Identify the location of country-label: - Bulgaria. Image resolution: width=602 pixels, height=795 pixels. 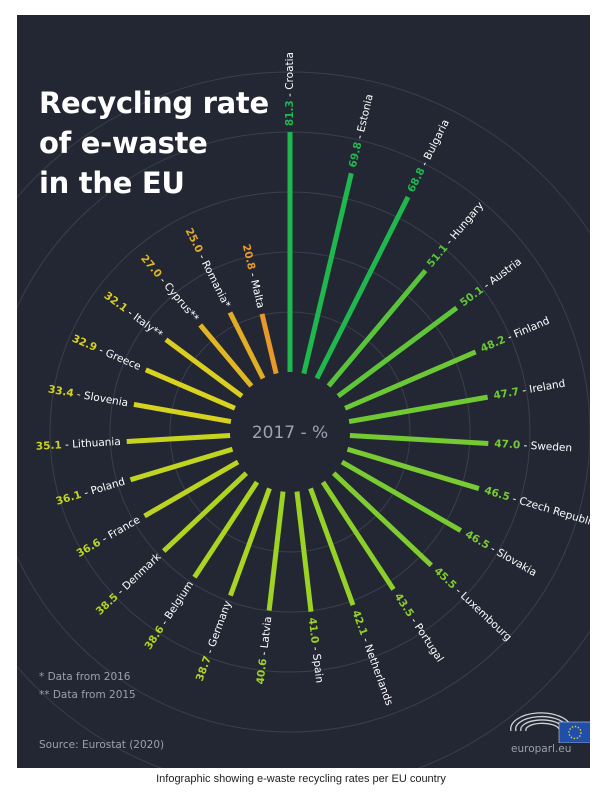
(434, 145).